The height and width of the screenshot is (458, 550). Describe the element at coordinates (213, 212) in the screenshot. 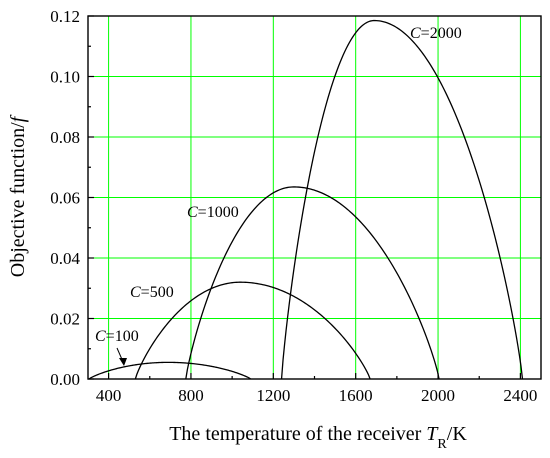

I see `series-label-c1000: C=1000` at that location.